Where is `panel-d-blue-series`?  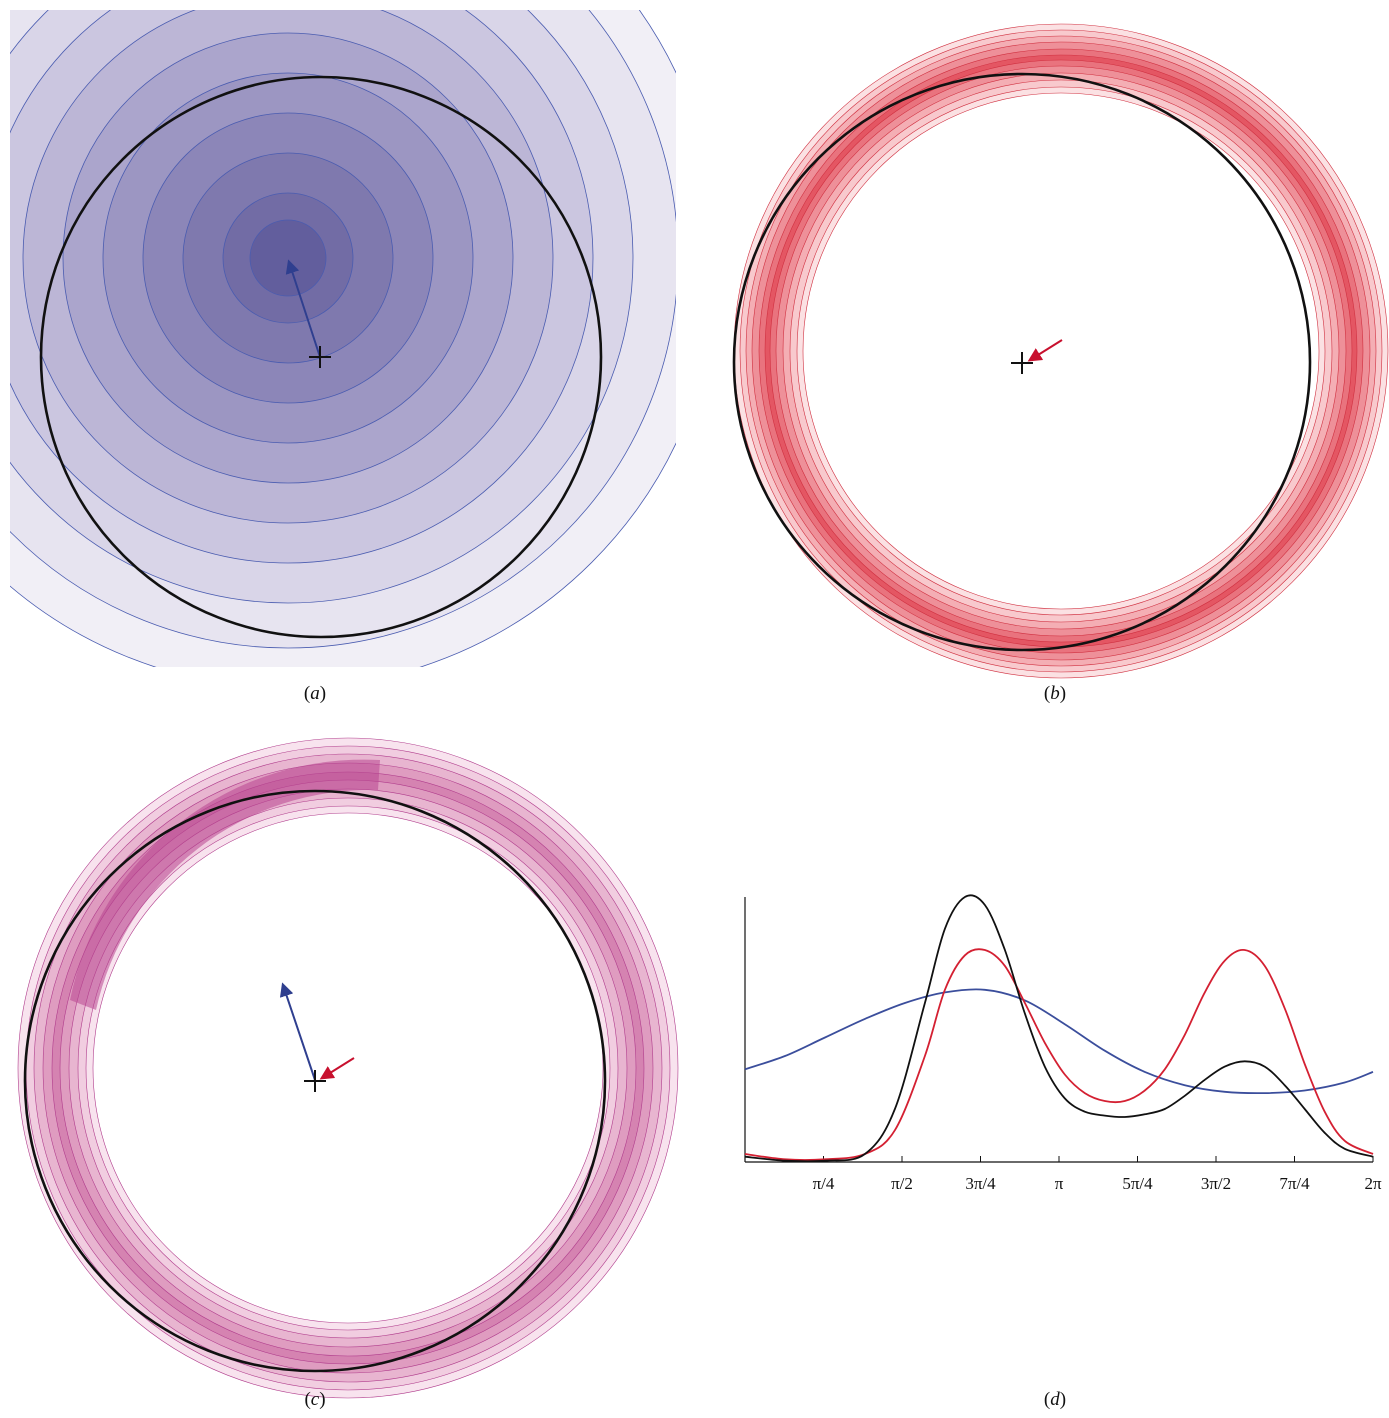 panel-d-blue-series is located at coordinates (1059, 1041).